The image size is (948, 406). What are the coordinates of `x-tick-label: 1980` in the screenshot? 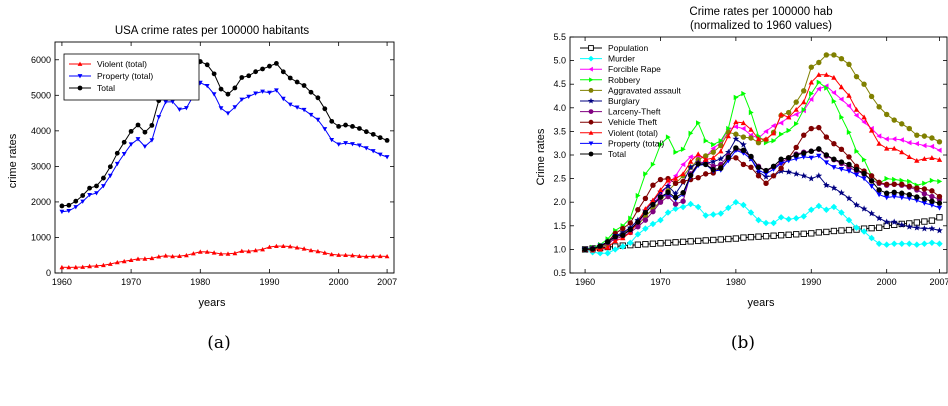 It's located at (736, 282).